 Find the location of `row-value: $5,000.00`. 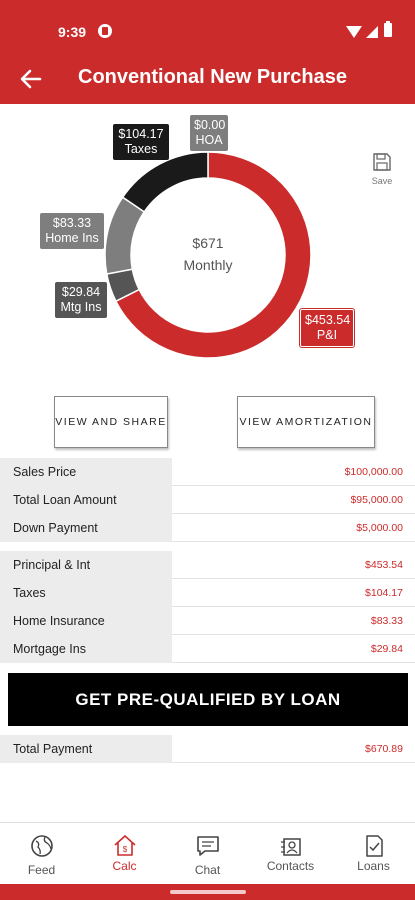

row-value: $5,000.00 is located at coordinates (379, 528).